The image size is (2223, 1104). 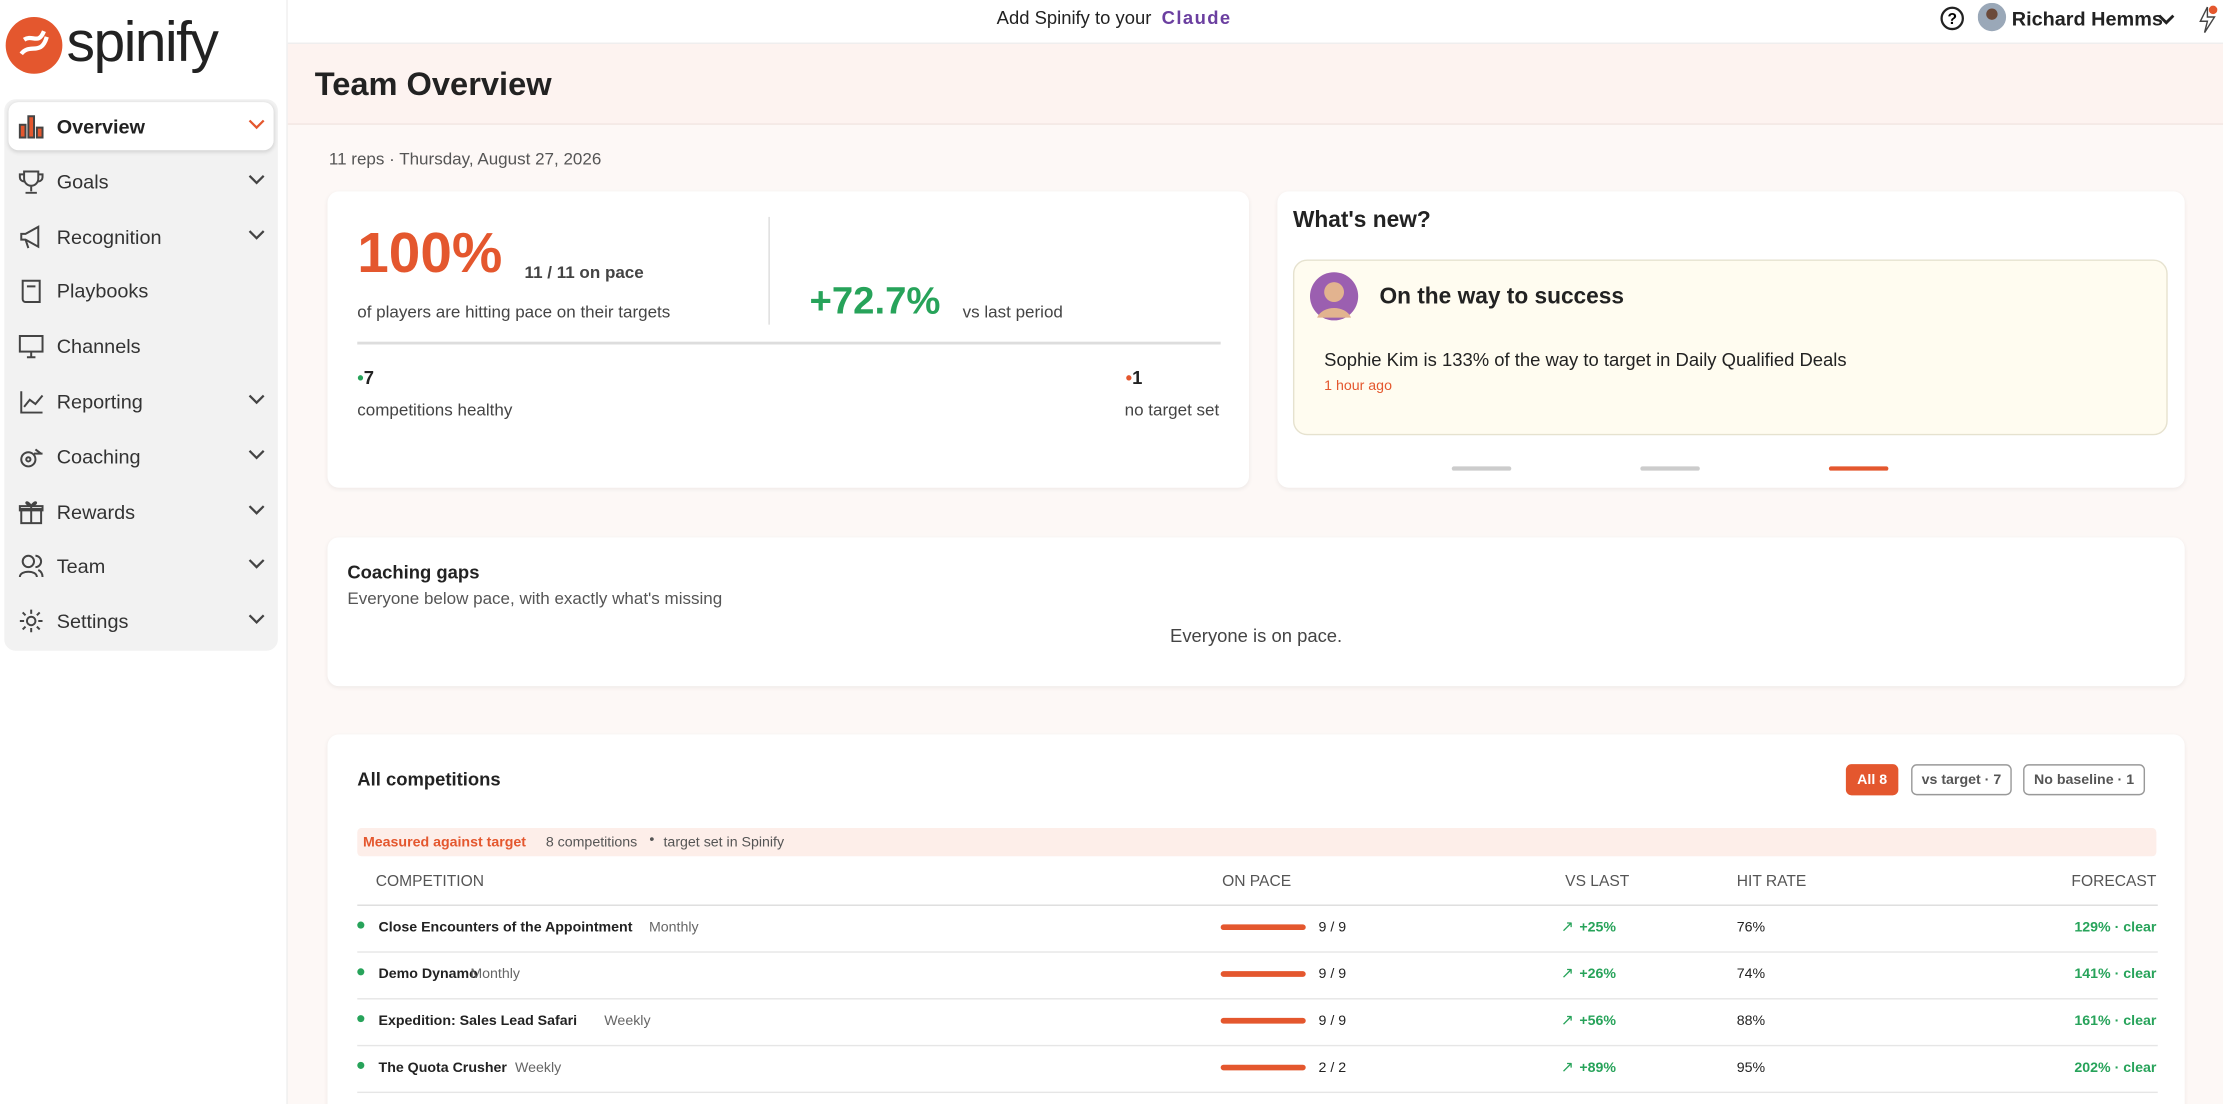 What do you see at coordinates (1334, 296) in the screenshot?
I see `news-avatar` at bounding box center [1334, 296].